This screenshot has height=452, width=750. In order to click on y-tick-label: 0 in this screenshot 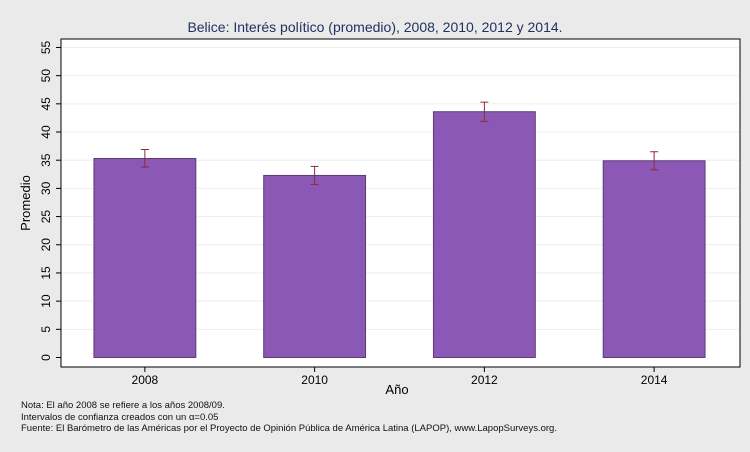, I will do `click(46, 357)`.